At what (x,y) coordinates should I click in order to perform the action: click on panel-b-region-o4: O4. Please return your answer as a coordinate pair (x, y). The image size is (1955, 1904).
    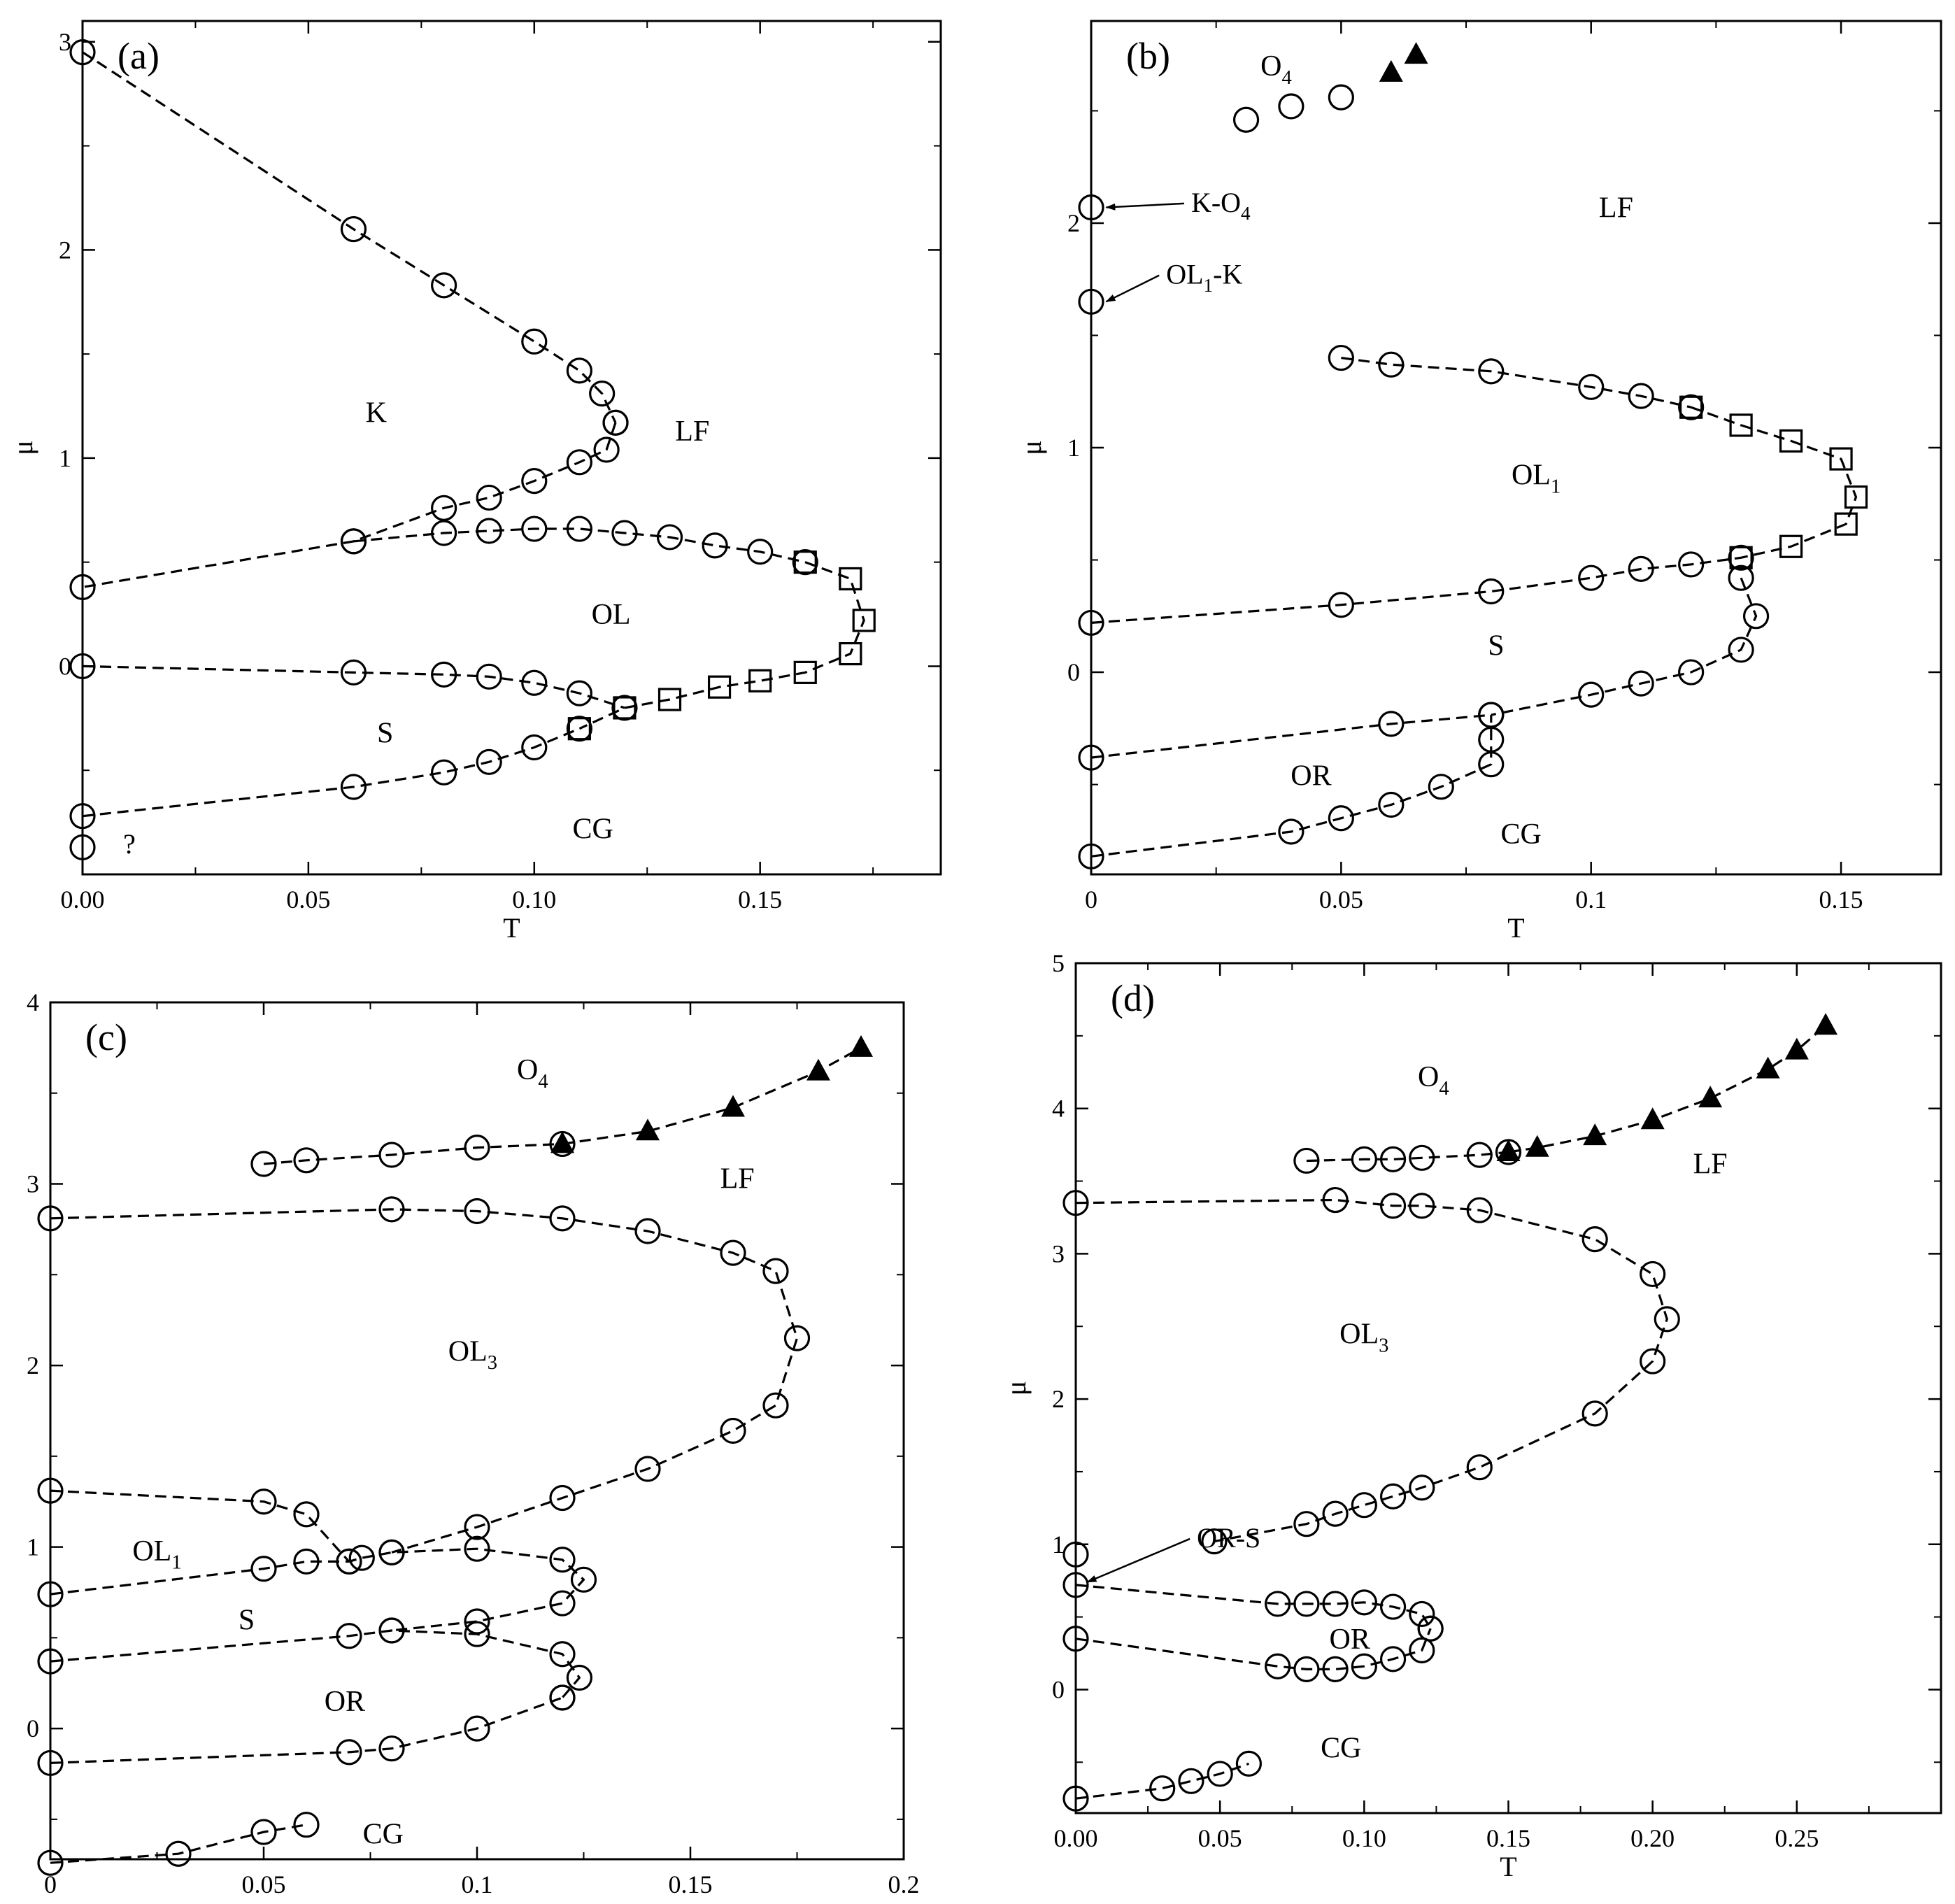
    Looking at the image, I should click on (1276, 69).